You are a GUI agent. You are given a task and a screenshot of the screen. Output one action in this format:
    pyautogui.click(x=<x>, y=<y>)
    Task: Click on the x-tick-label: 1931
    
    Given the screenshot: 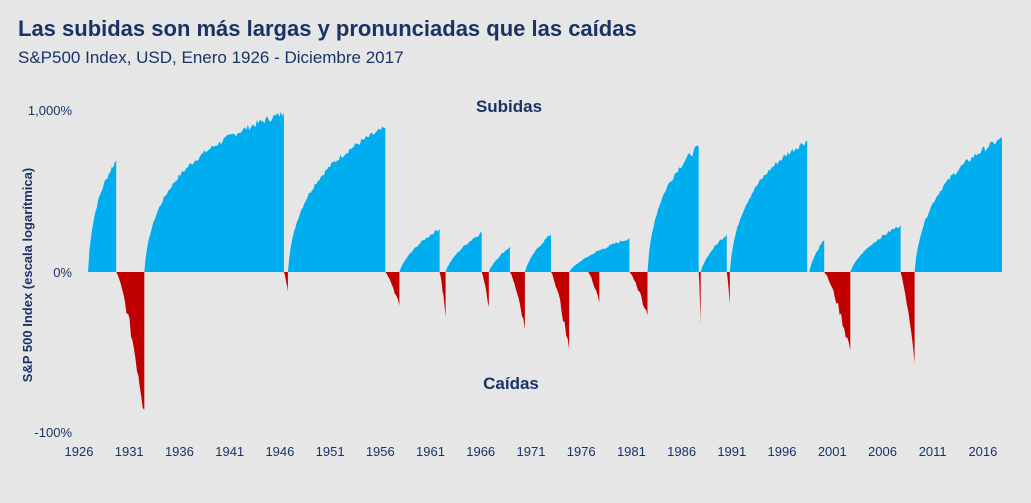 What is the action you would take?
    pyautogui.click(x=129, y=451)
    